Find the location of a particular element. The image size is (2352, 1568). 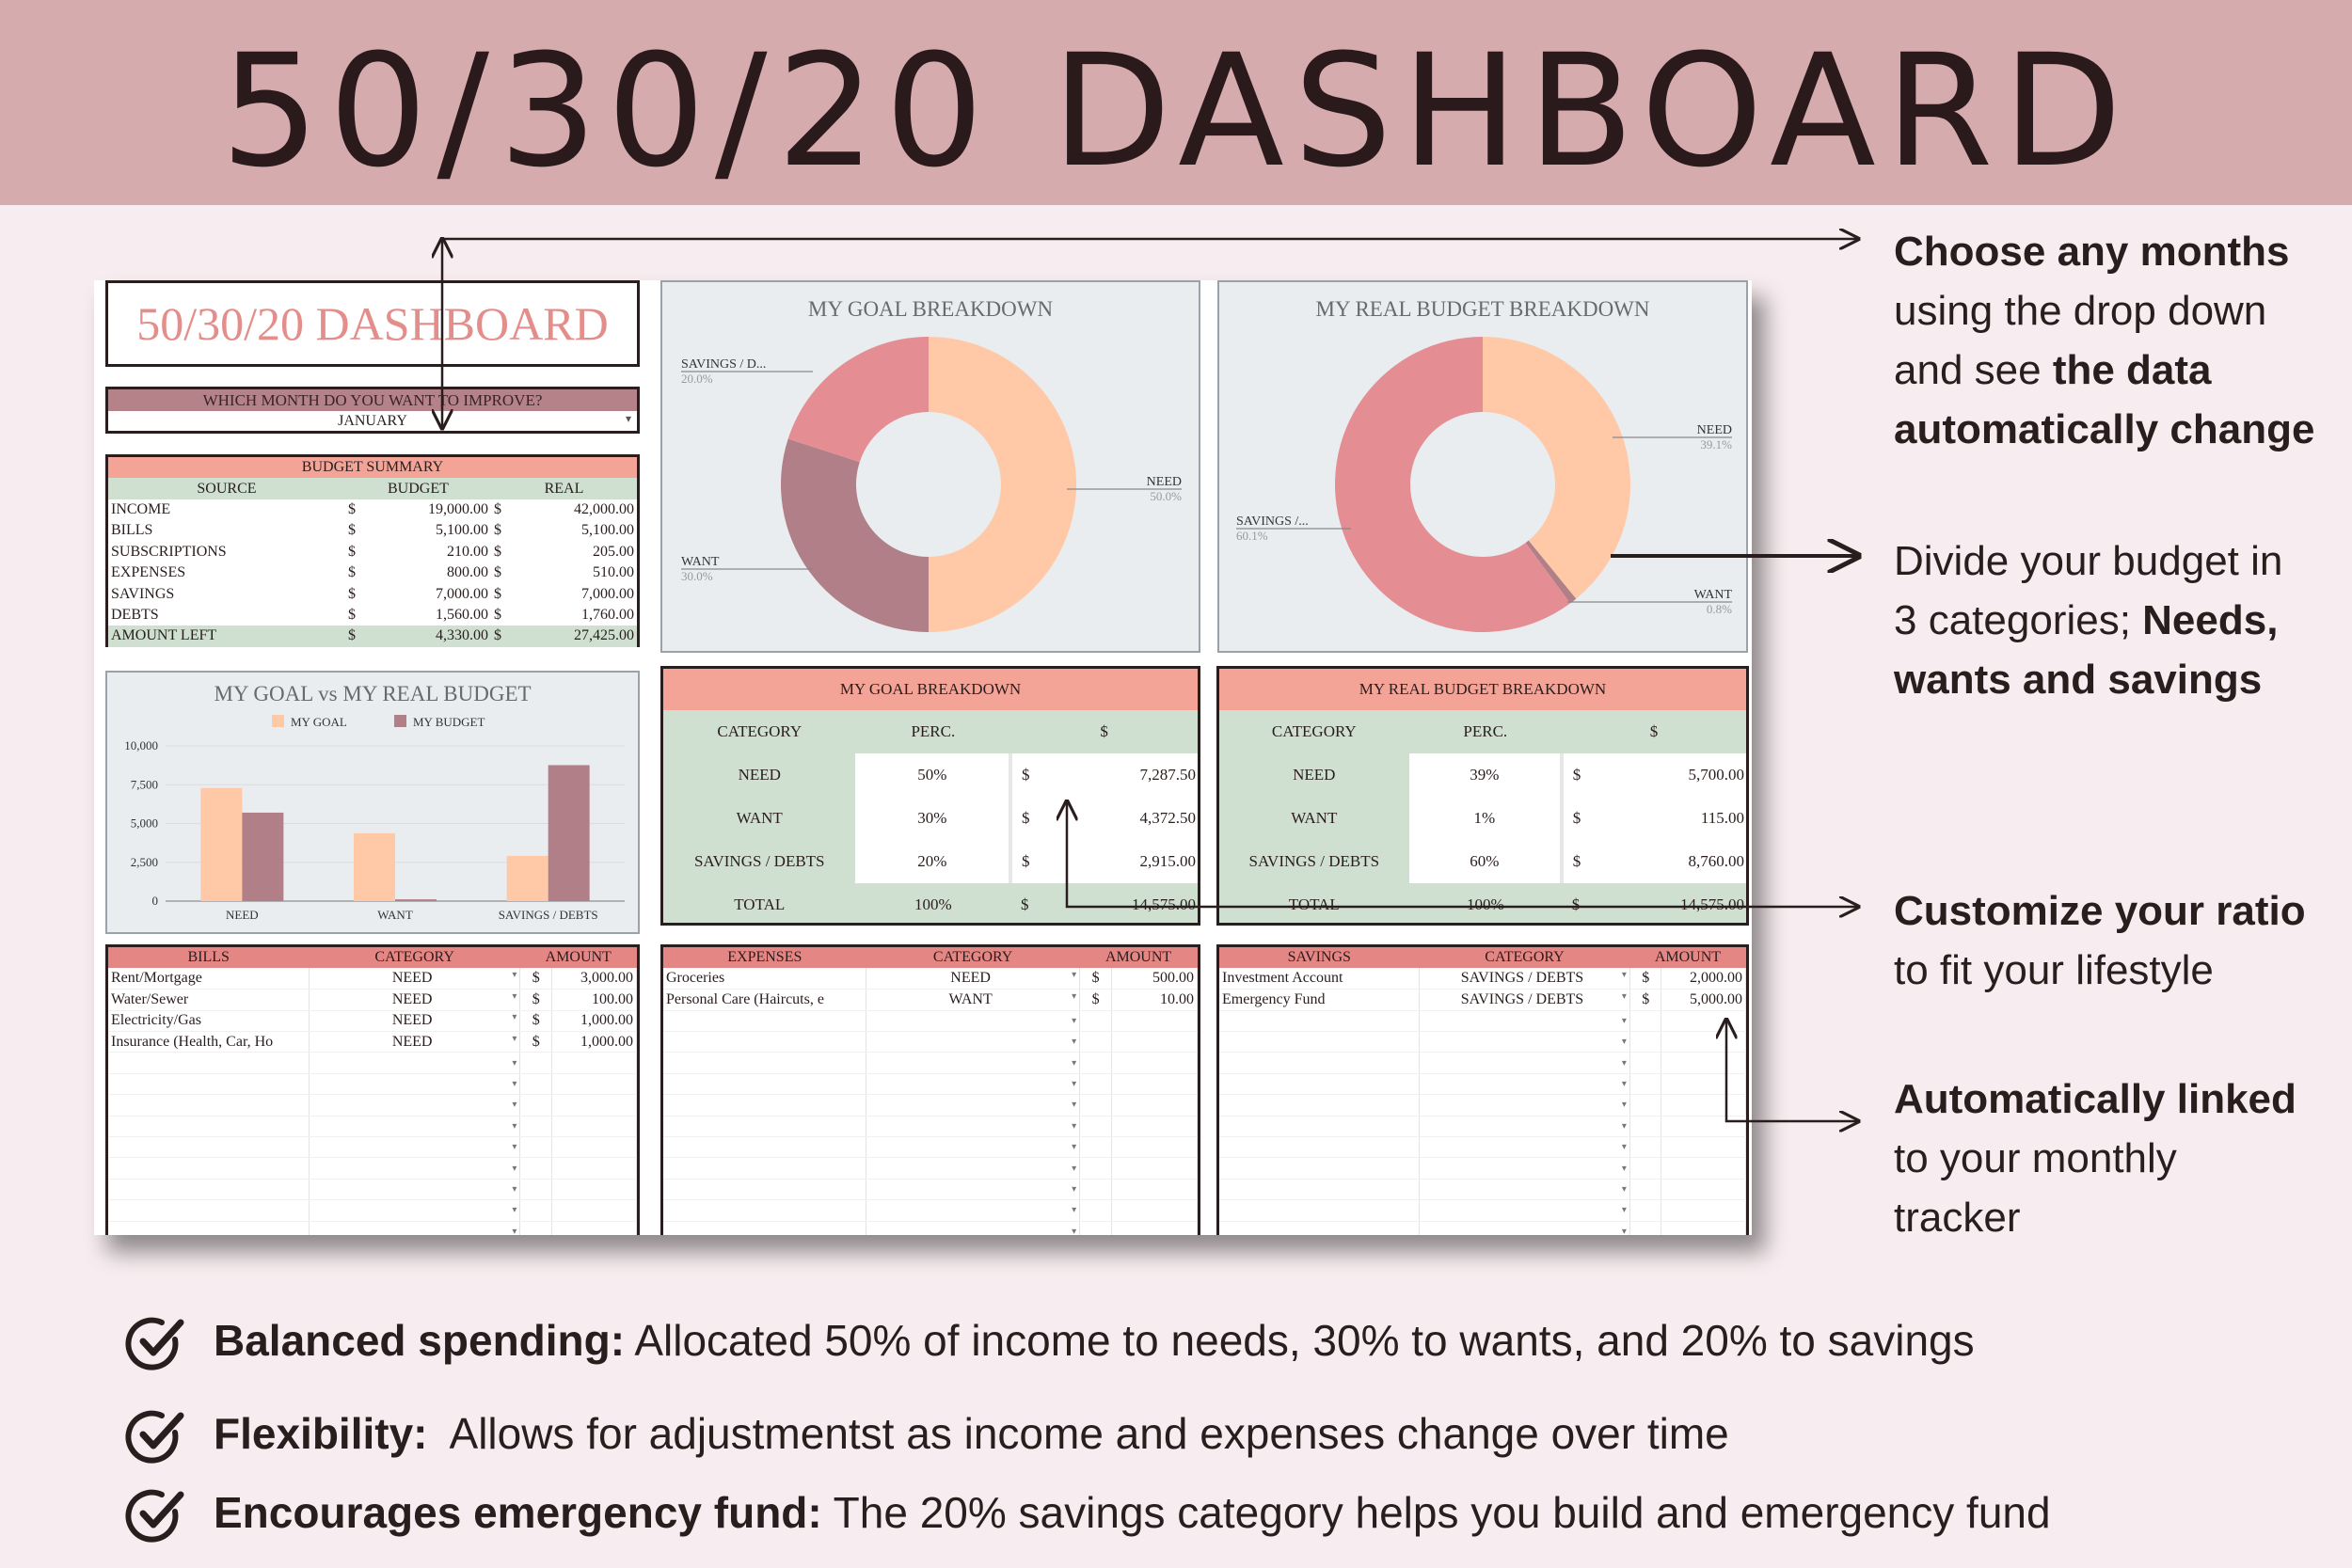

breakdown-percent-input: 30% is located at coordinates (934, 818).